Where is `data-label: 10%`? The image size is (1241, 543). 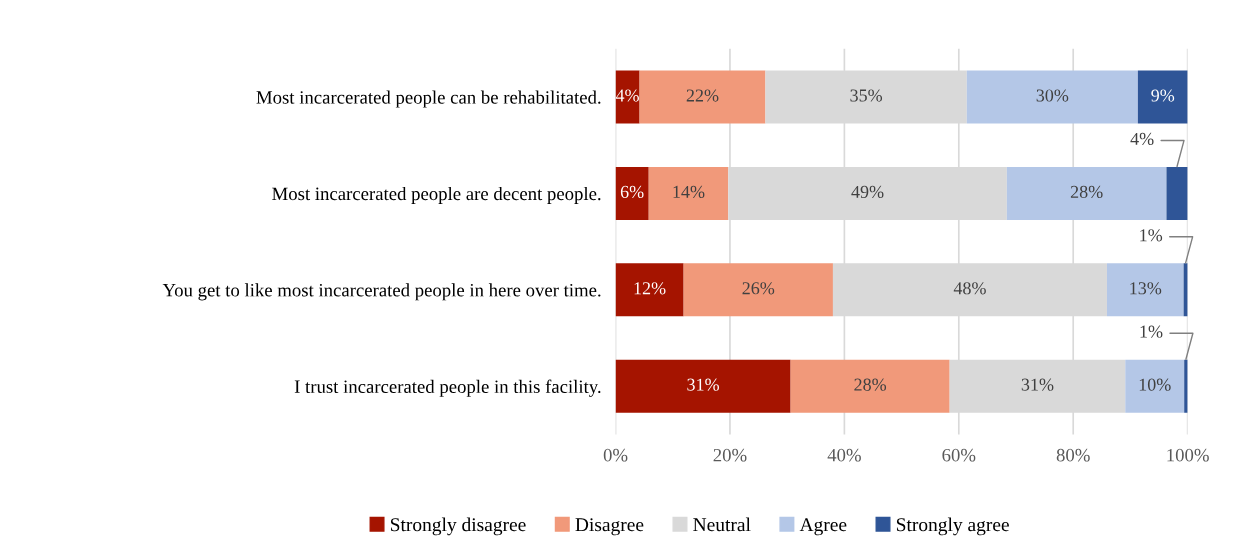 data-label: 10% is located at coordinates (1155, 384).